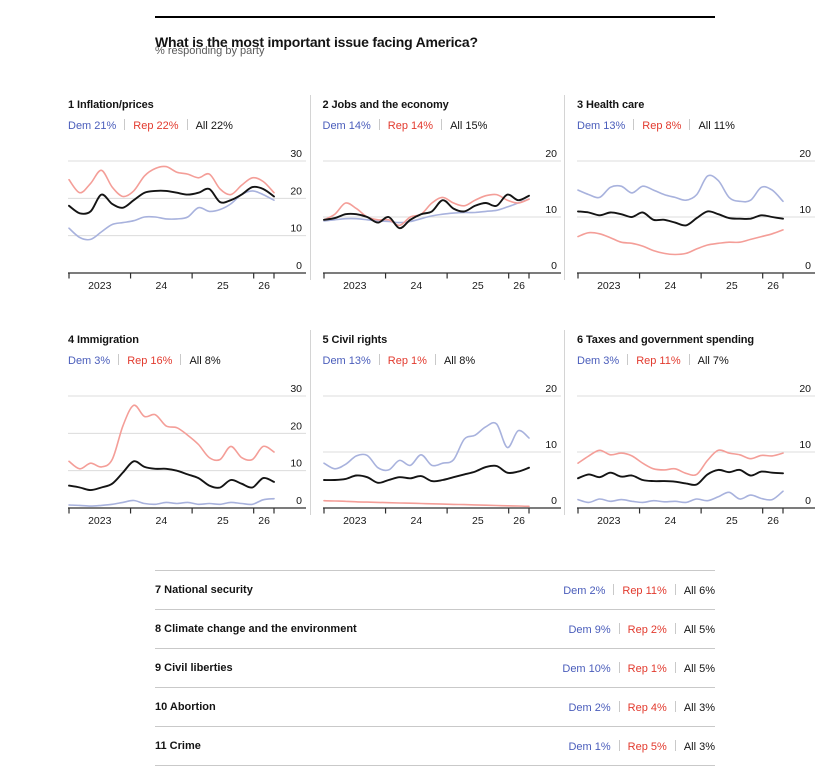  I want to click on table-row: 9 Civil liberties Dem 10% Rep 1% All 5%, so click(435, 668).